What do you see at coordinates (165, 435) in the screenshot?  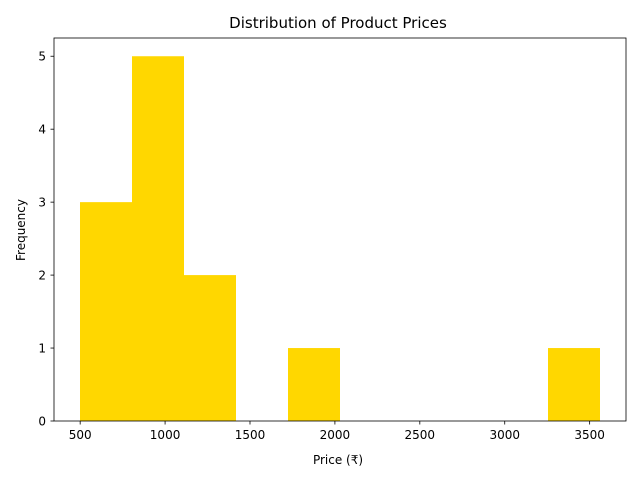 I see `x-tick-label: 1000` at bounding box center [165, 435].